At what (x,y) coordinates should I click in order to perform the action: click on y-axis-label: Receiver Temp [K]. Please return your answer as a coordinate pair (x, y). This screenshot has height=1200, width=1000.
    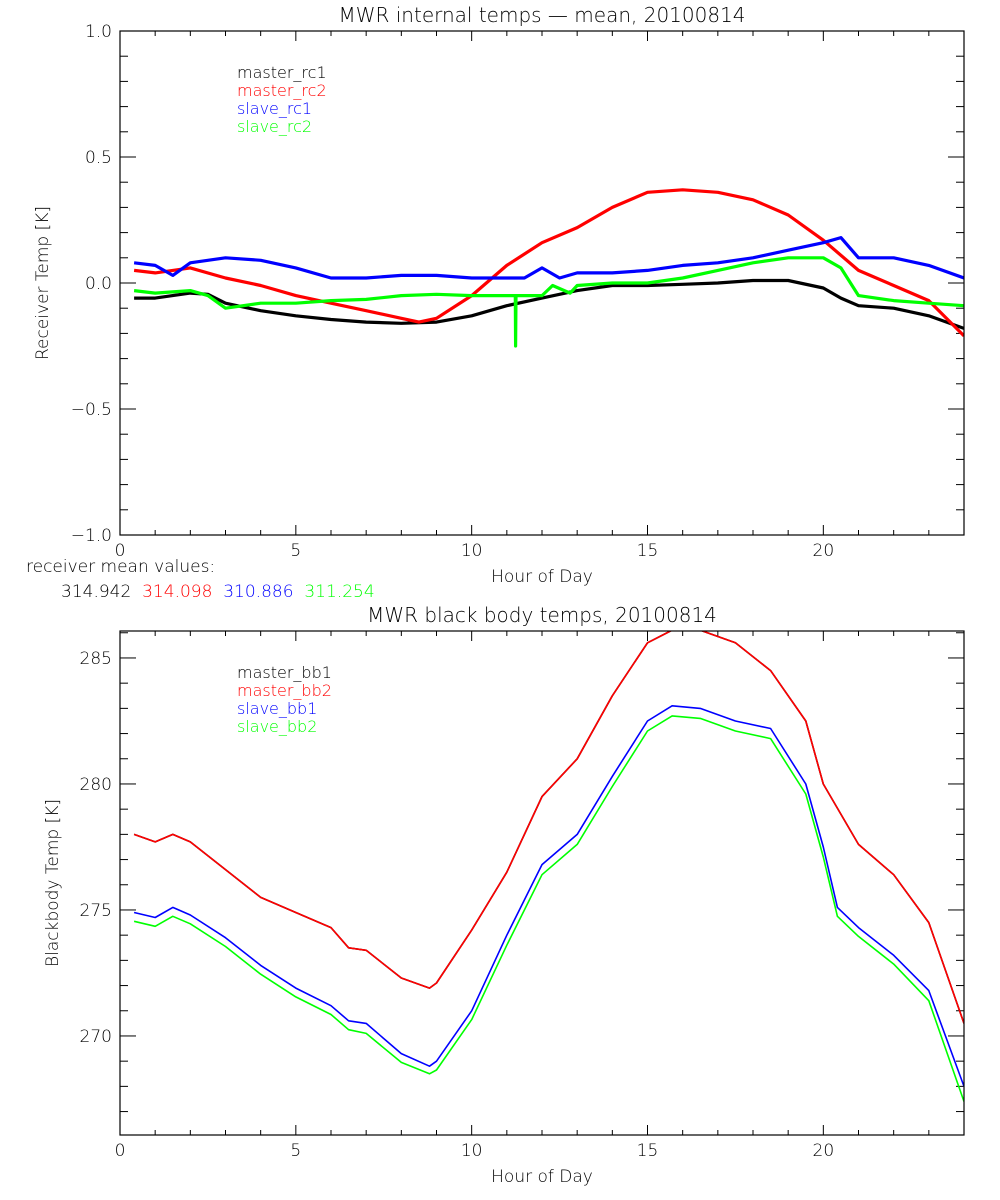
    Looking at the image, I should click on (43, 283).